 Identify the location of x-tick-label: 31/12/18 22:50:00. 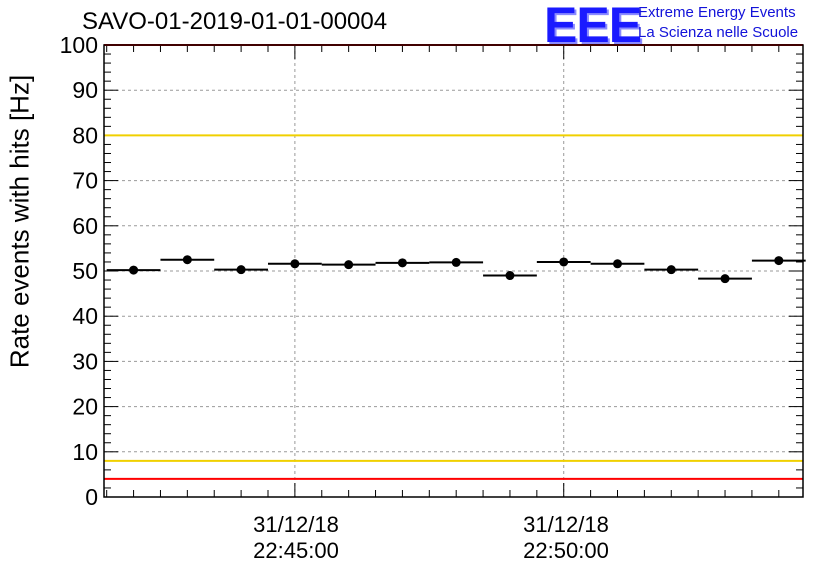
(566, 538).